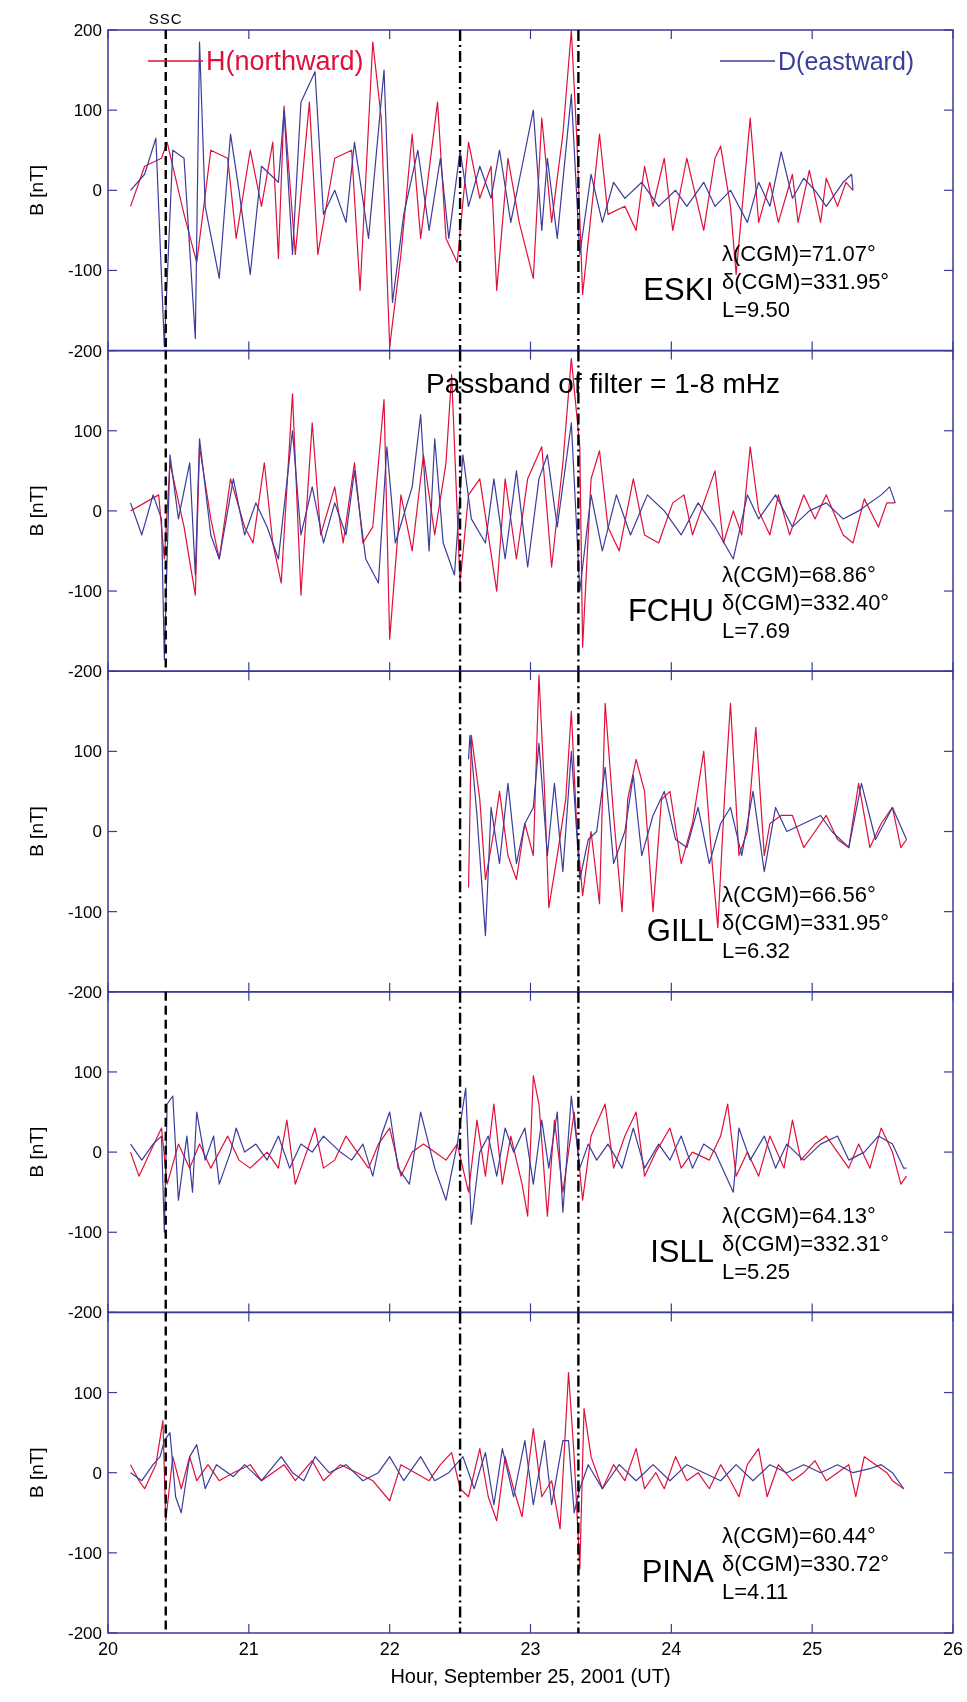  I want to click on legend-label: H(northward), so click(285, 61).